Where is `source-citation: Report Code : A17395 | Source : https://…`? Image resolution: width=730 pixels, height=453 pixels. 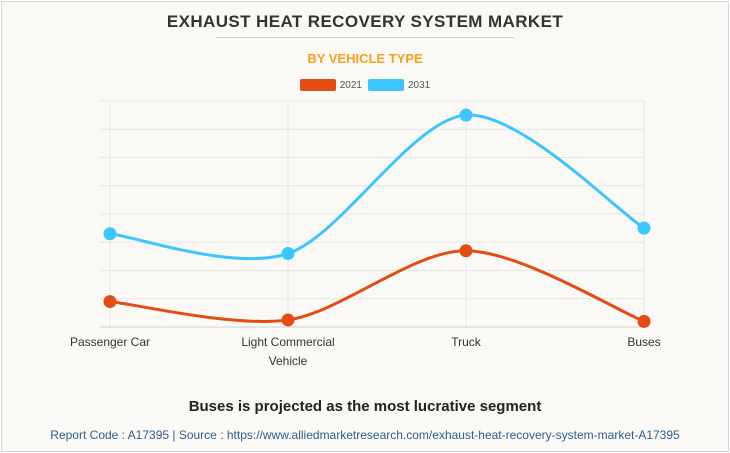
source-citation: Report Code : A17395 | Source : https://… is located at coordinates (365, 435).